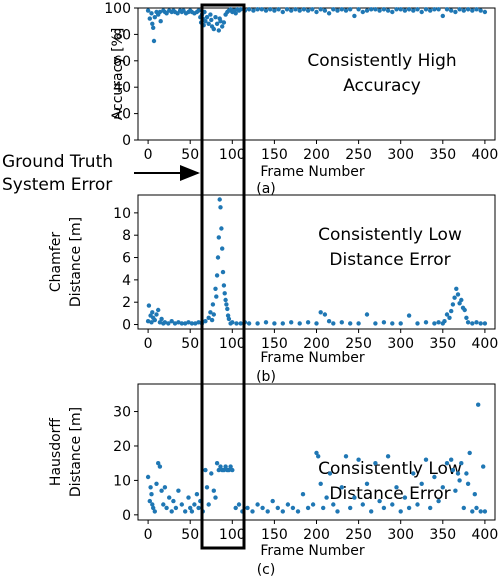  What do you see at coordinates (400, 535) in the screenshot?
I see `x-tick-label: 300` at bounding box center [400, 535].